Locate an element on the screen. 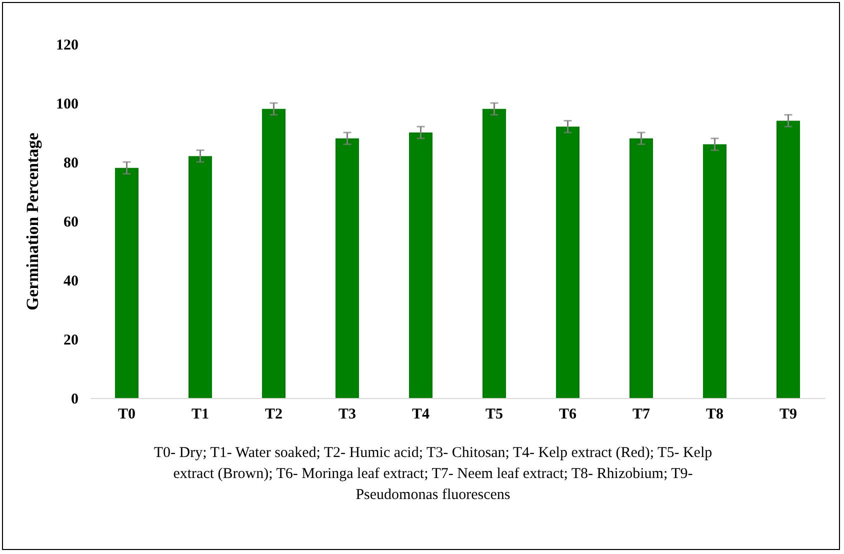 This screenshot has width=844, height=554. text: T0- Dry; T1- Water soaked; T2- Humic acid; T3- Chitosan; T4- Kelp extract (Red); T5- Kelp extract (Brown); T6- Moringa leaf extract; T7- Neem leaf extract; T8- Rhizobium; T9- Pseudomonas fluorescens is located at coordinates (433, 474).